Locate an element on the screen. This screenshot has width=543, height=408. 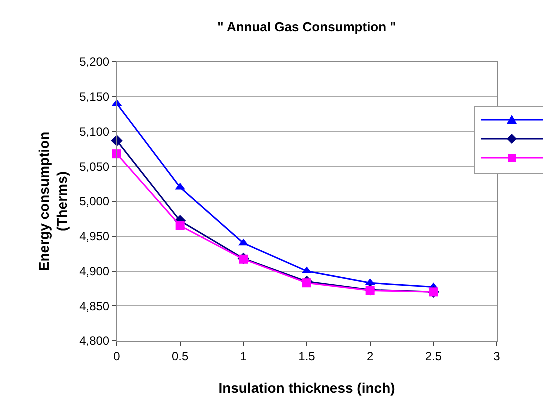
y-tick-label: 5,100 is located at coordinates (95, 131).